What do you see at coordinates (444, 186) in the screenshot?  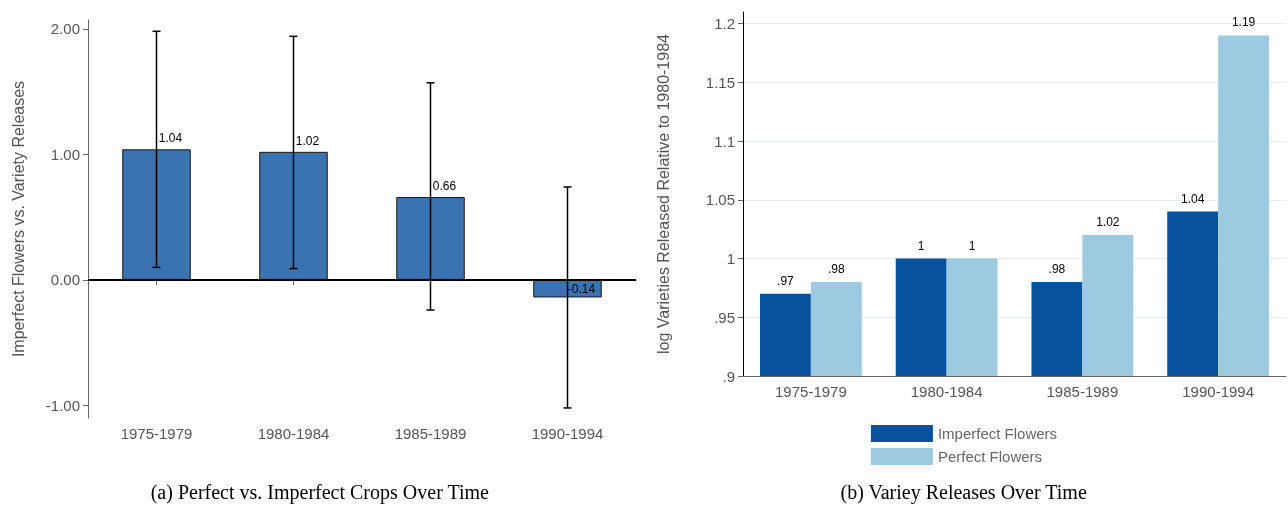 I see `data-label: 0.66` at bounding box center [444, 186].